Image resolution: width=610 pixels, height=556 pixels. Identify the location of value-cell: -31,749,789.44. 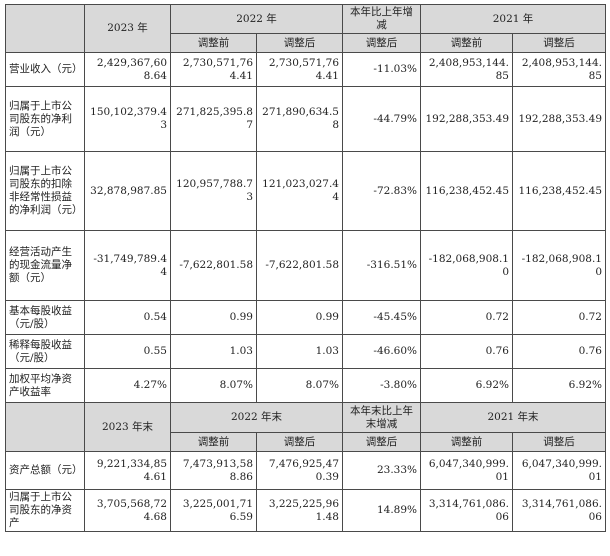
(127, 265).